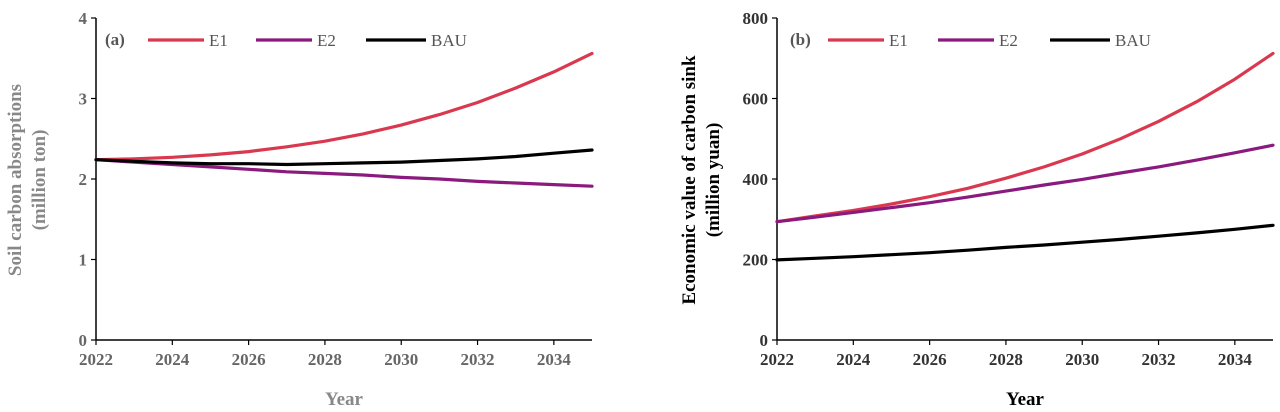  I want to click on y-tick-label: 4, so click(83, 18).